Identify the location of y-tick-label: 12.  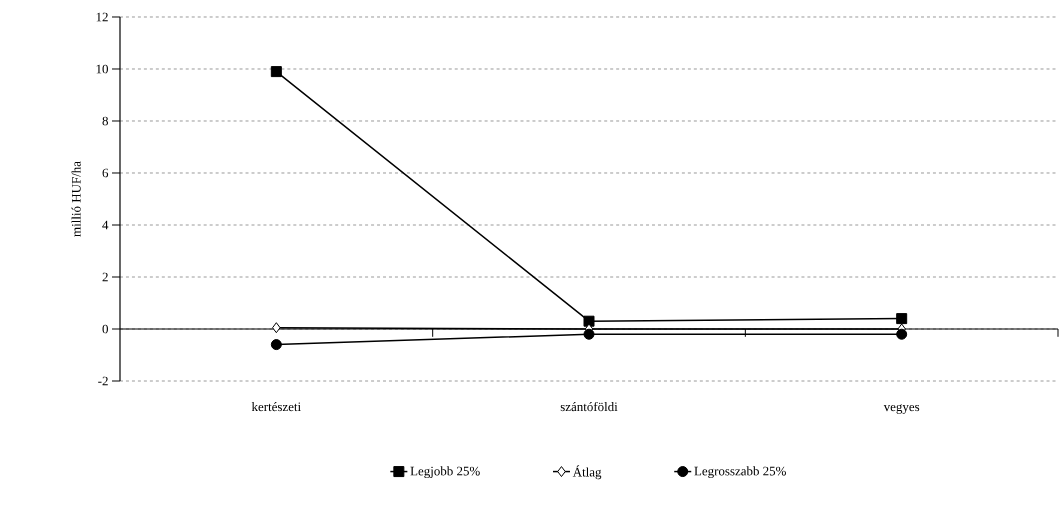
(102, 17).